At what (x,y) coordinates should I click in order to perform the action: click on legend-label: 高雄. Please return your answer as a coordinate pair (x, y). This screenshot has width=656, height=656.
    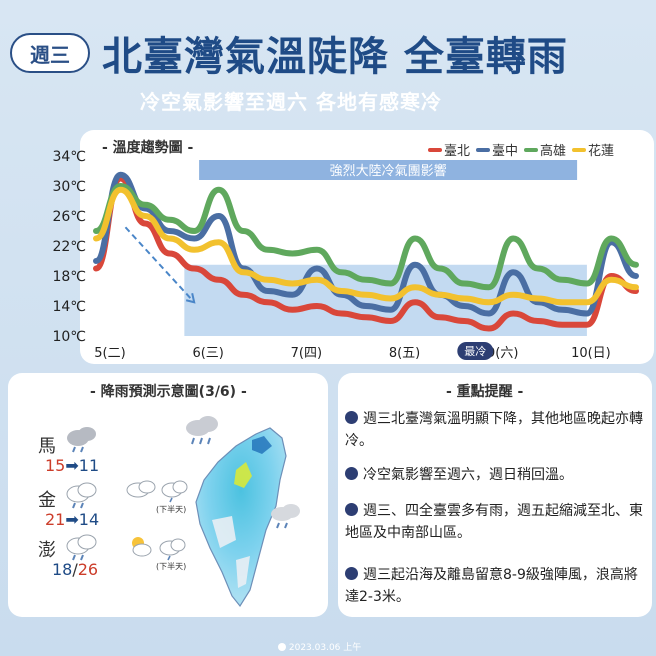
    Looking at the image, I should click on (553, 151).